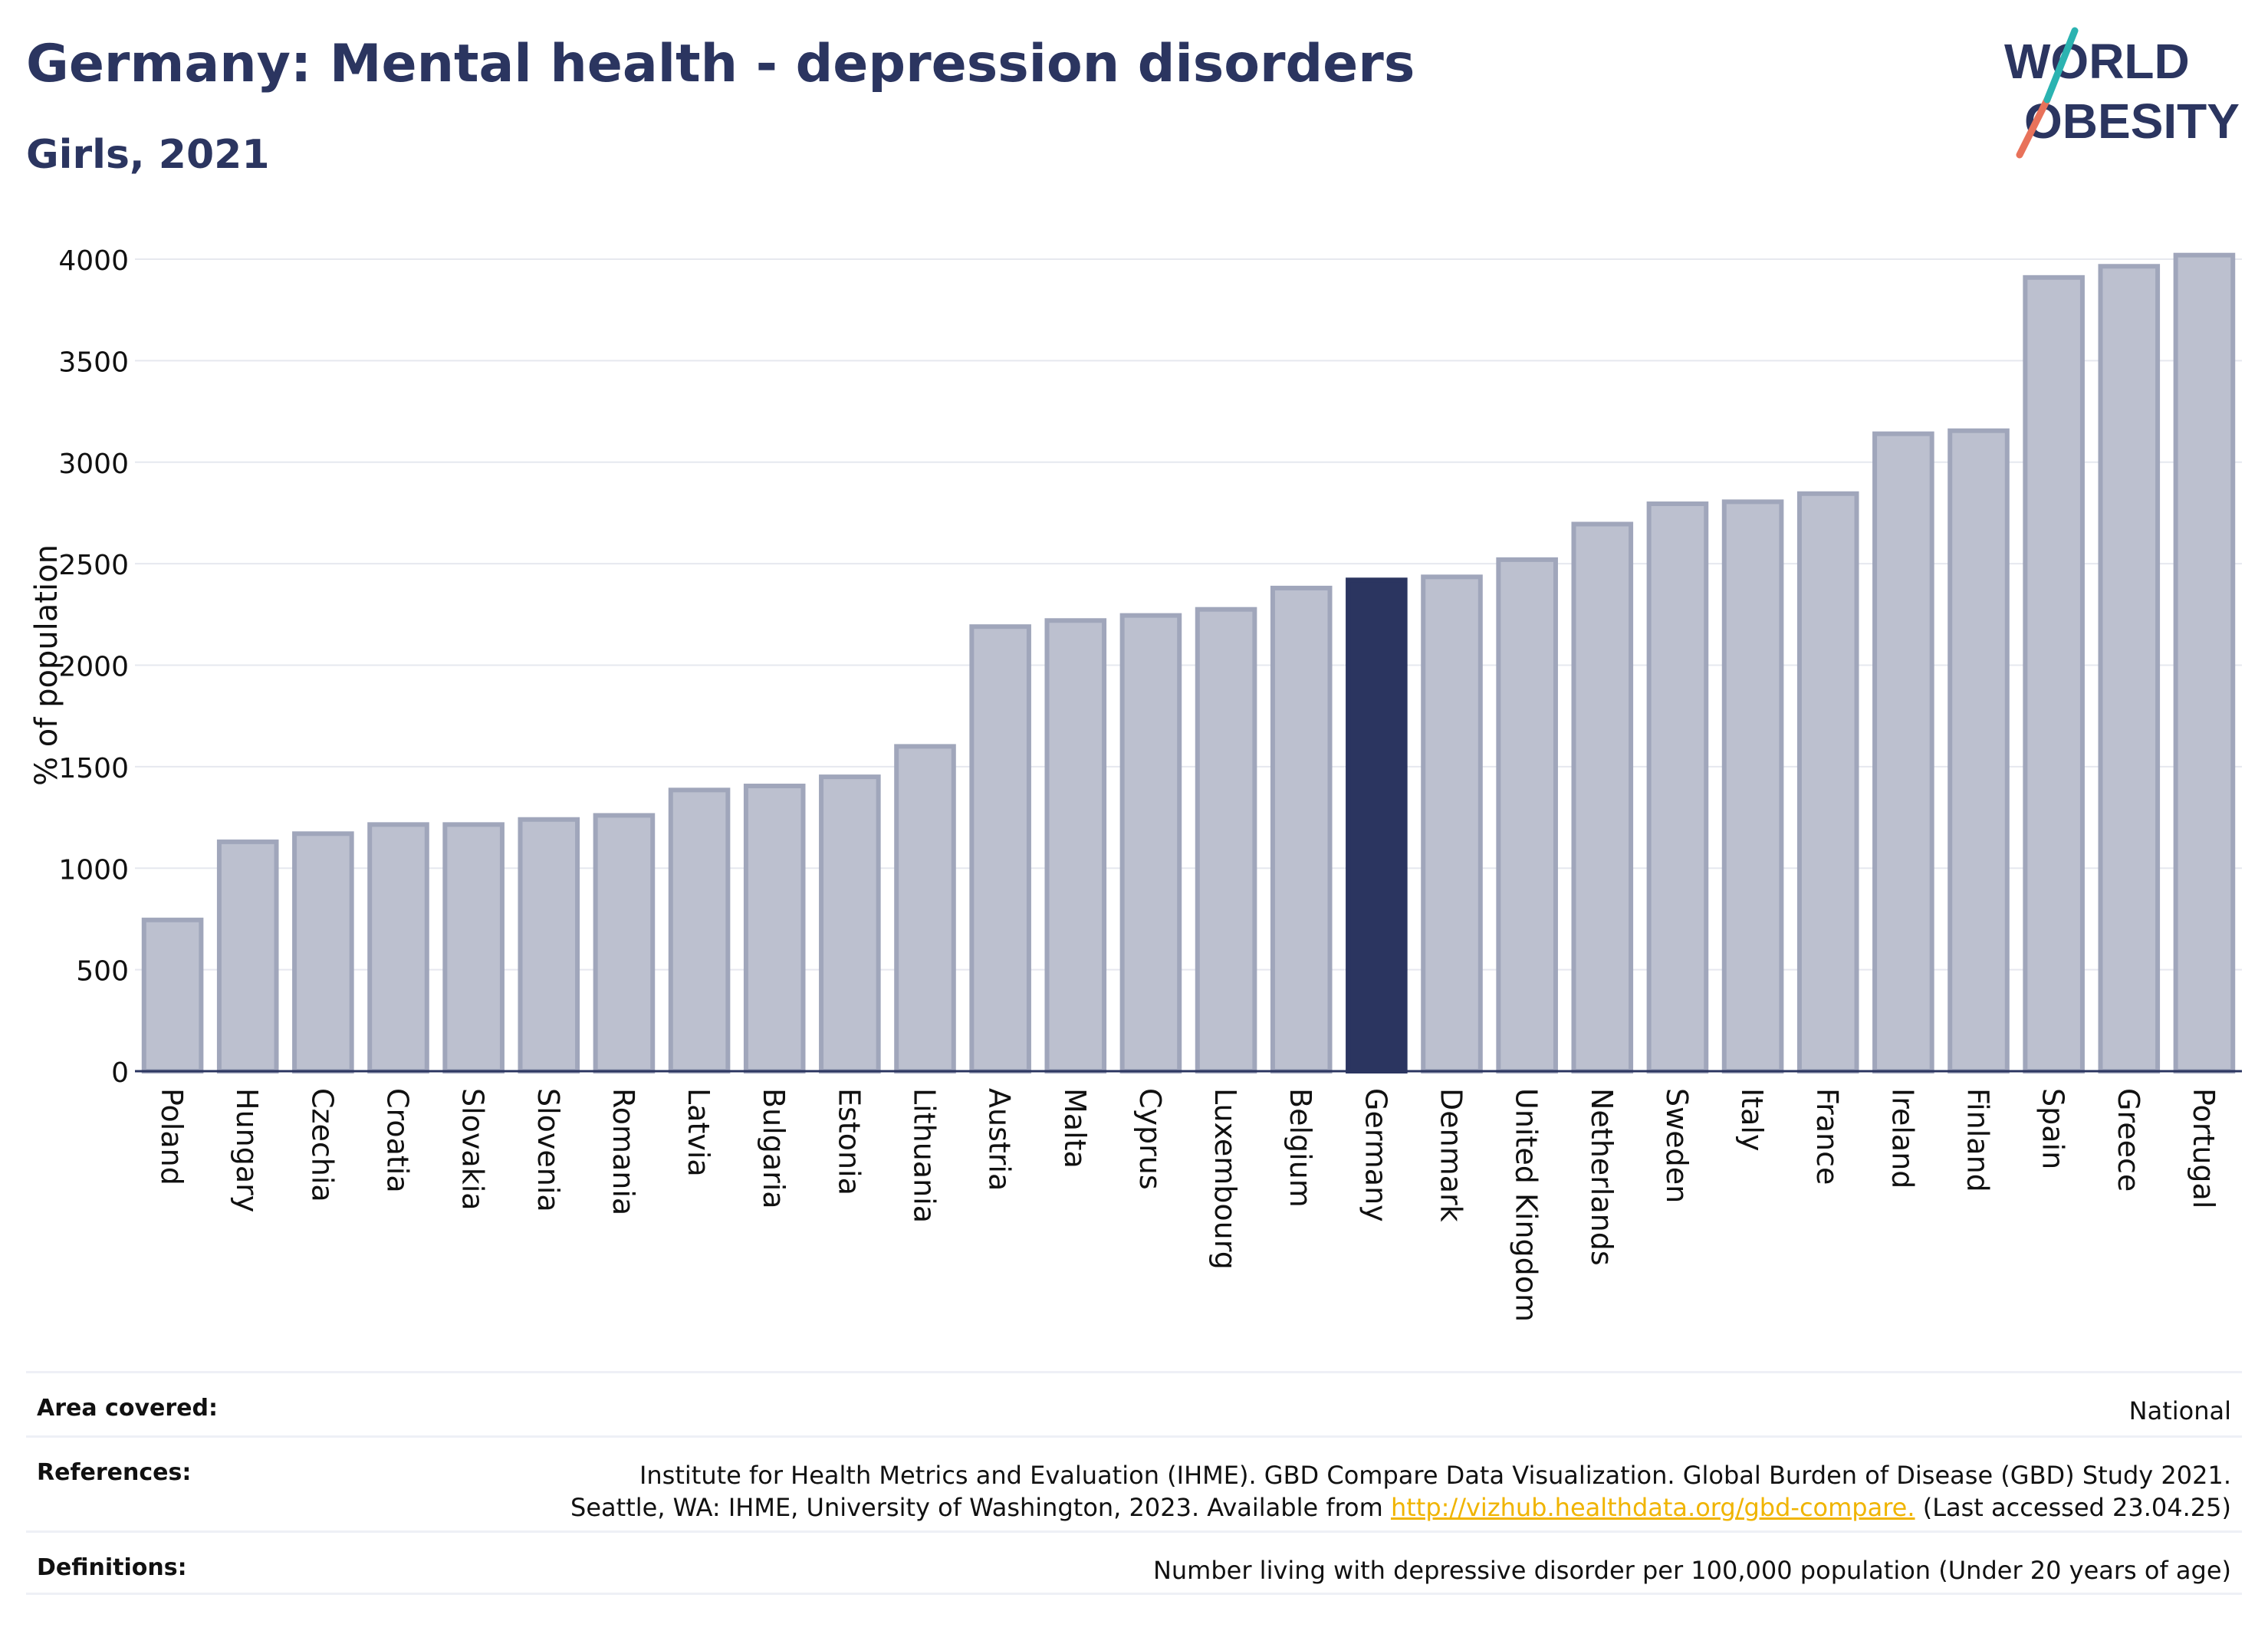 This screenshot has height=1634, width=2268. Describe the element at coordinates (127, 1409) in the screenshot. I see `area-label: Area covered:` at that location.